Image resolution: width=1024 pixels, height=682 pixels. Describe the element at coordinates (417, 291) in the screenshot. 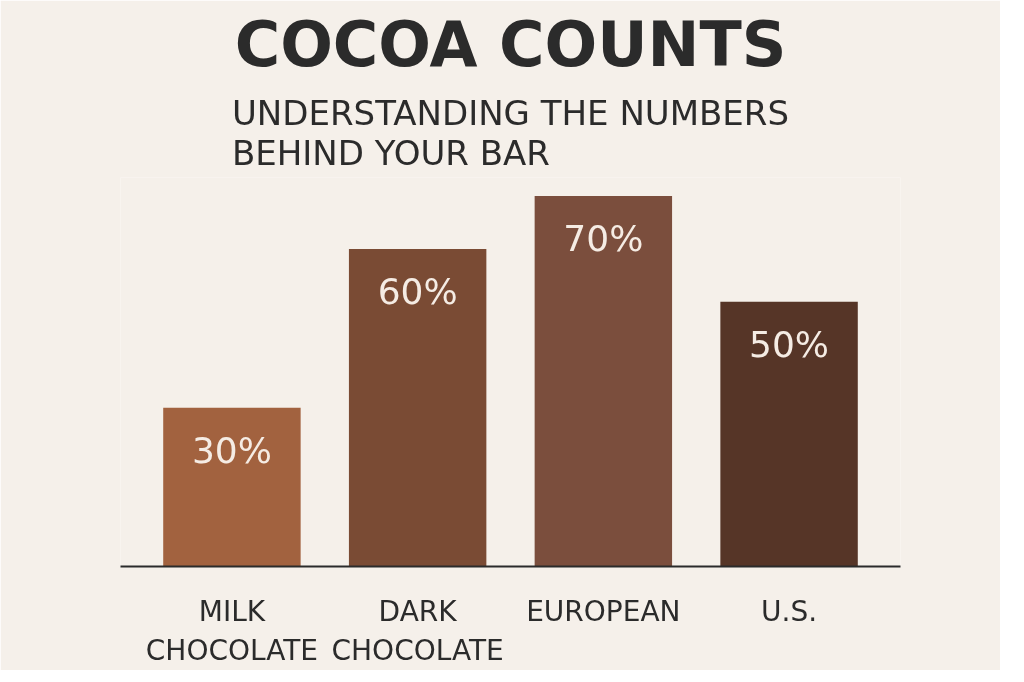

I see `data-label: 60%` at that location.